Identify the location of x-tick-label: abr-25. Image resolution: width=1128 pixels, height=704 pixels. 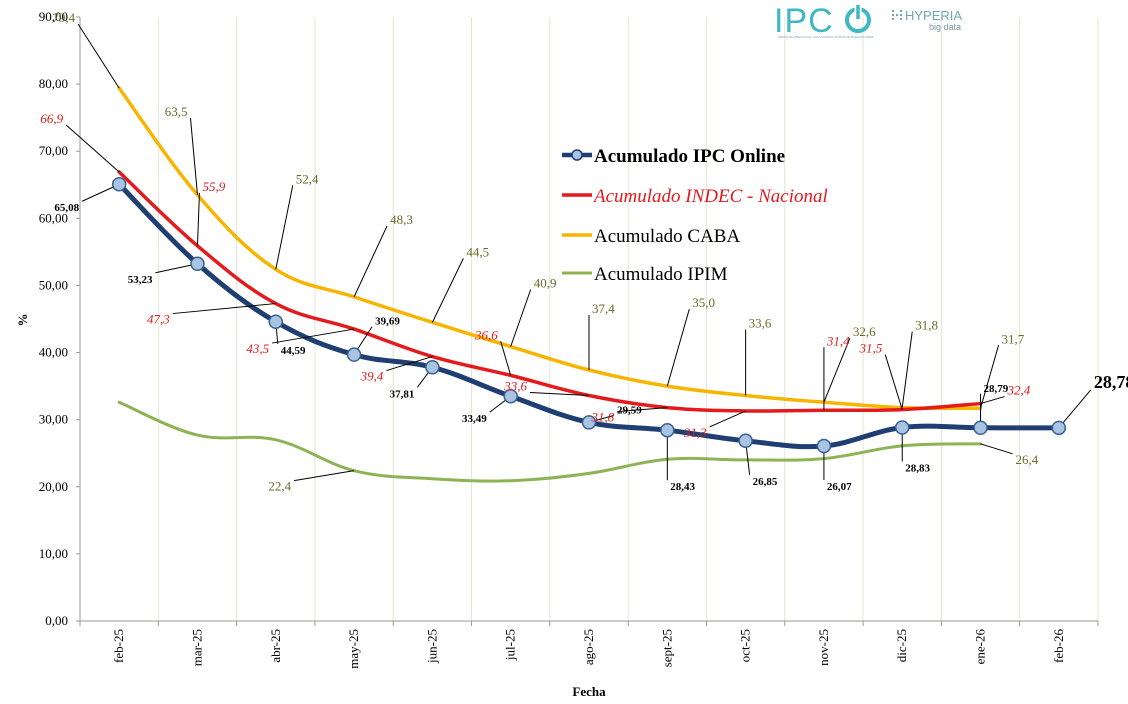
(275, 646).